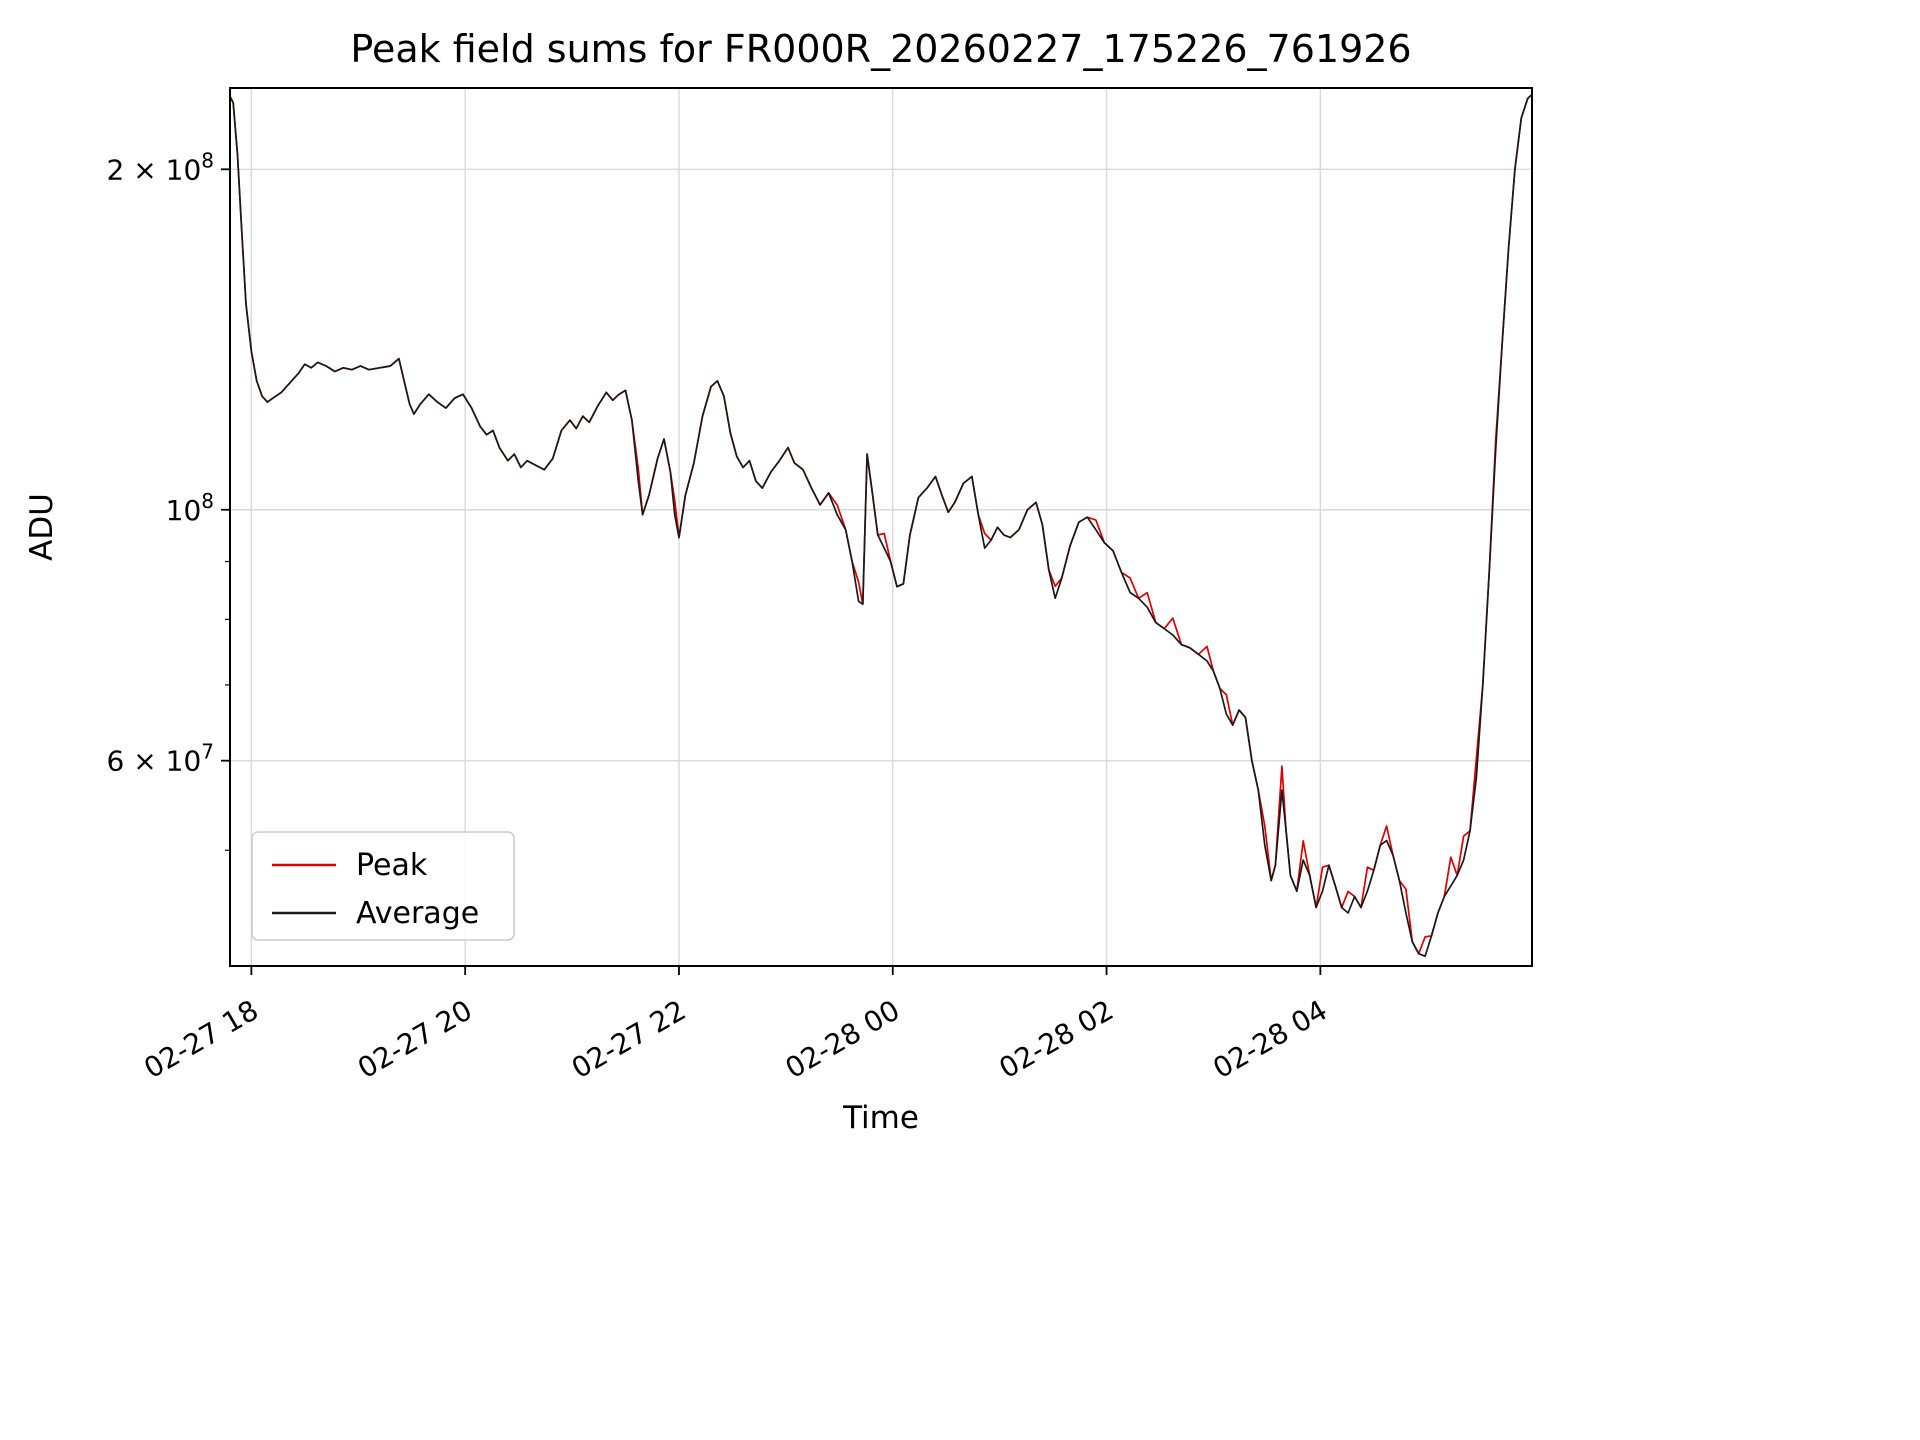 This screenshot has height=1440, width=1920. Describe the element at coordinates (383, 886) in the screenshot. I see `legend: Peak Average` at that location.